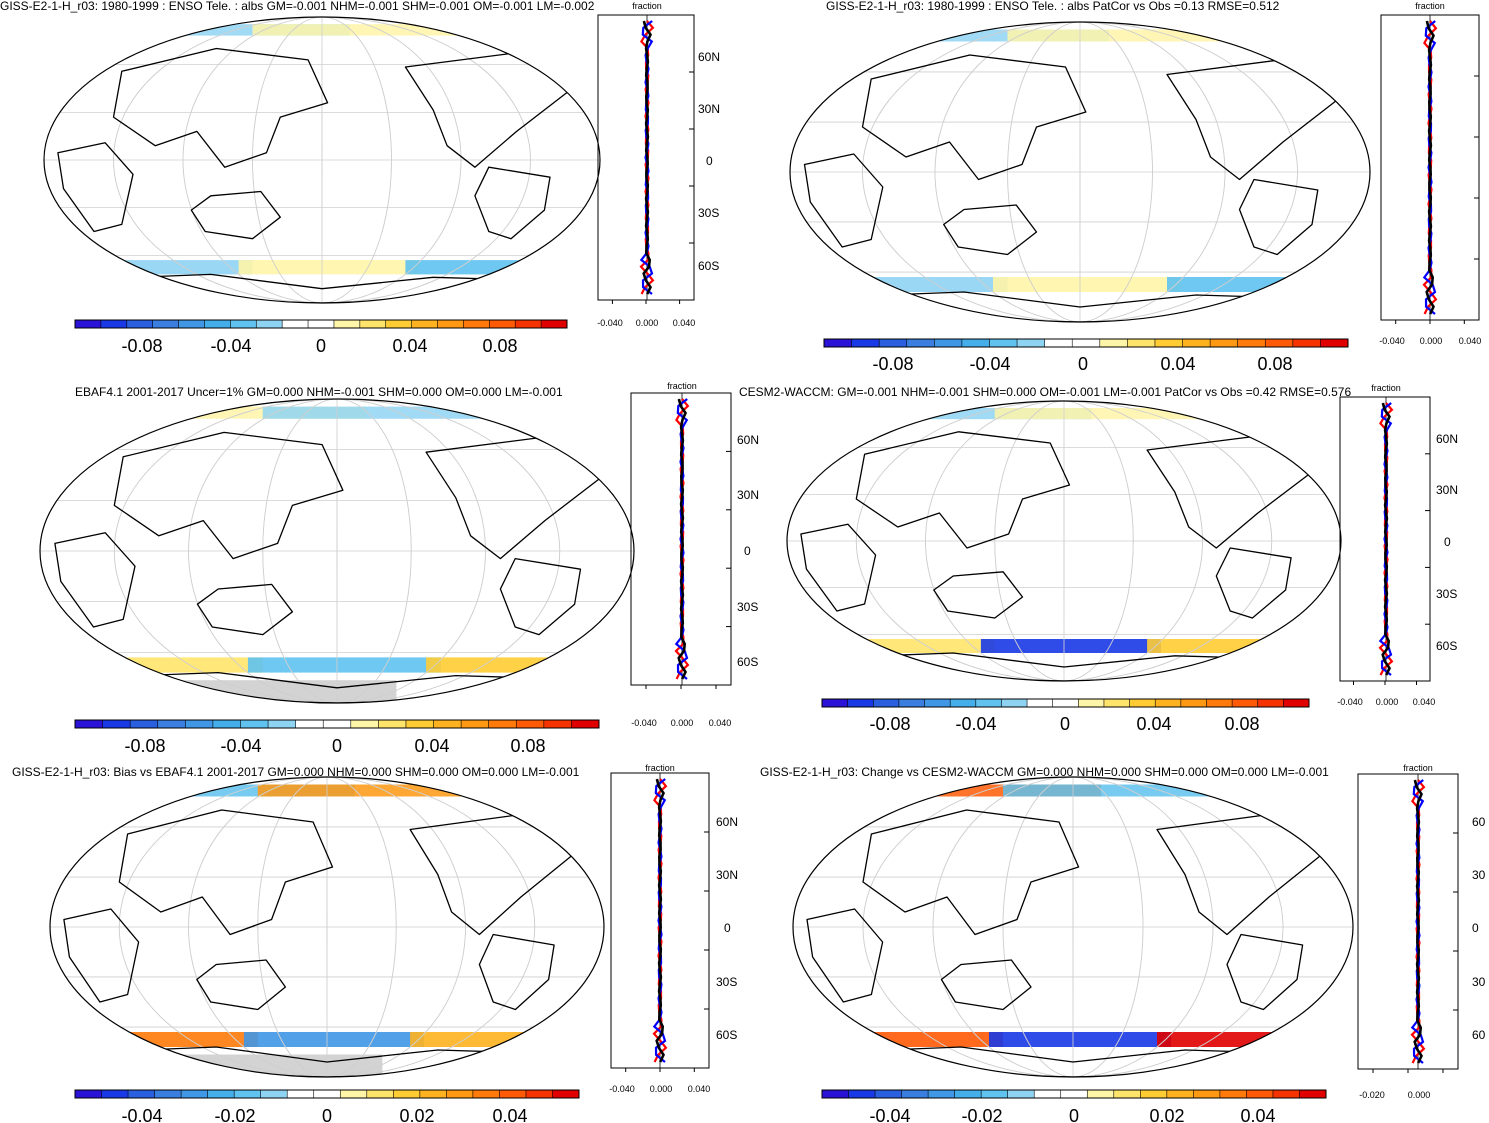  Describe the element at coordinates (708, 266) in the screenshot. I see `panel-1-lat-60s: 60S` at that location.